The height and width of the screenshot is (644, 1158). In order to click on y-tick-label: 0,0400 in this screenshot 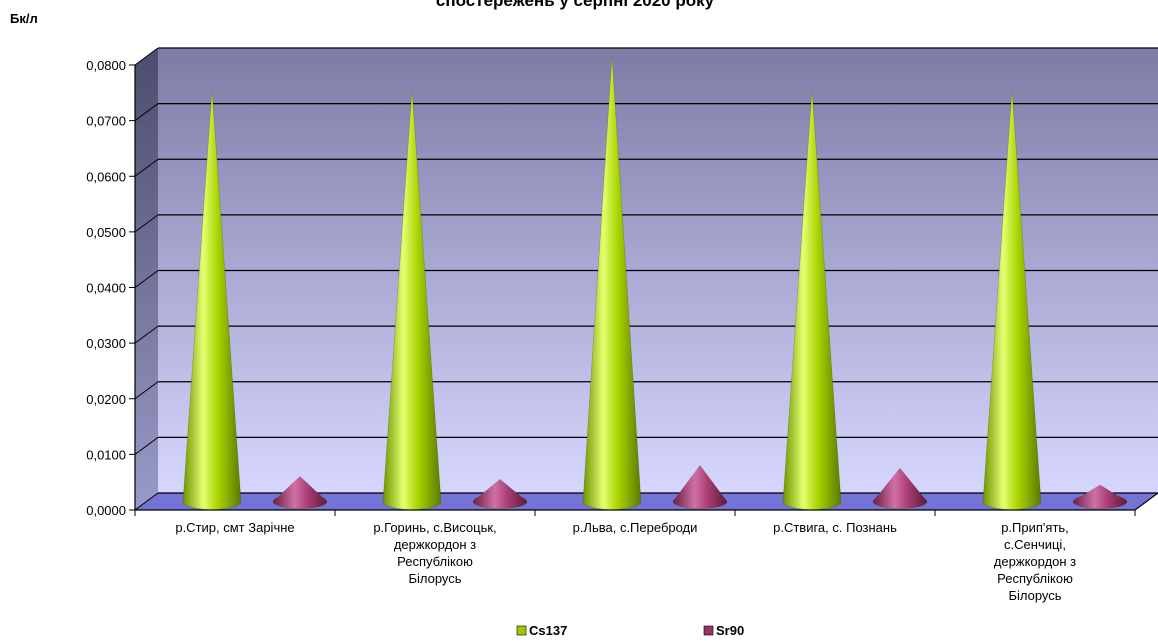, I will do `click(106, 288)`.